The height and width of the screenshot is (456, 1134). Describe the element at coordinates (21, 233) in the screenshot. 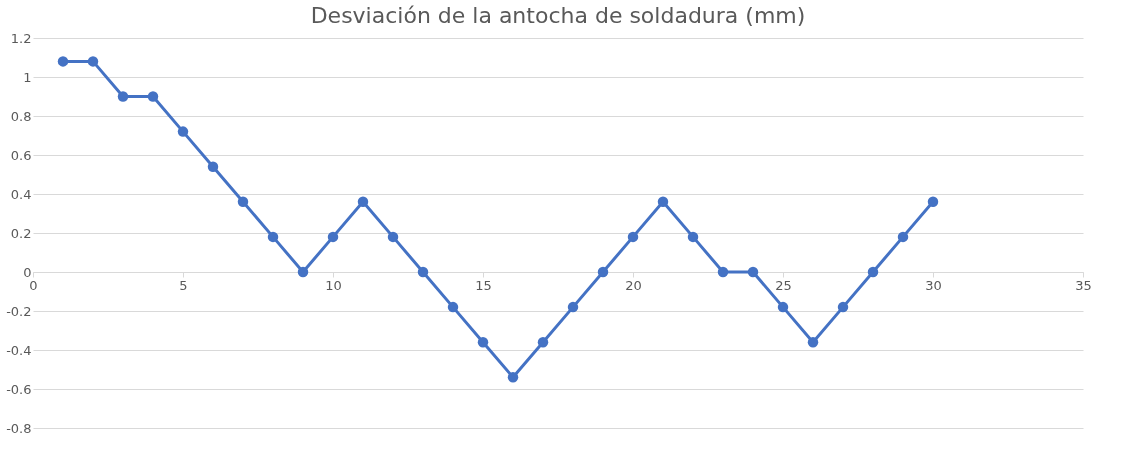

I see `y-tick-label: 0.2` at that location.